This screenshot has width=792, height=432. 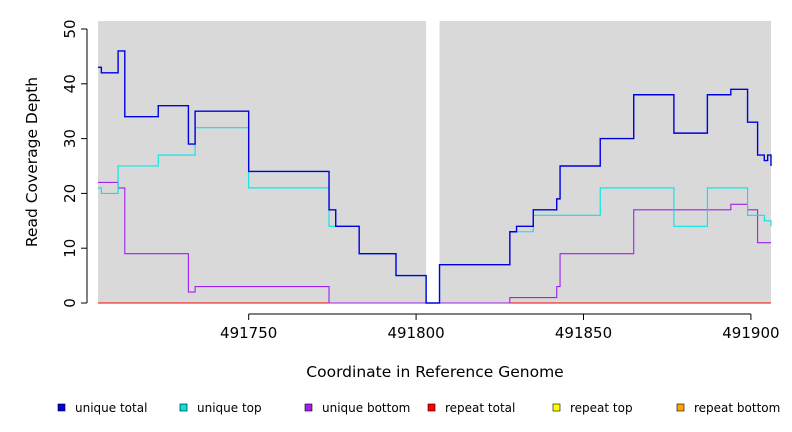 I want to click on legend-item-unique-top: unique top, so click(x=220, y=408).